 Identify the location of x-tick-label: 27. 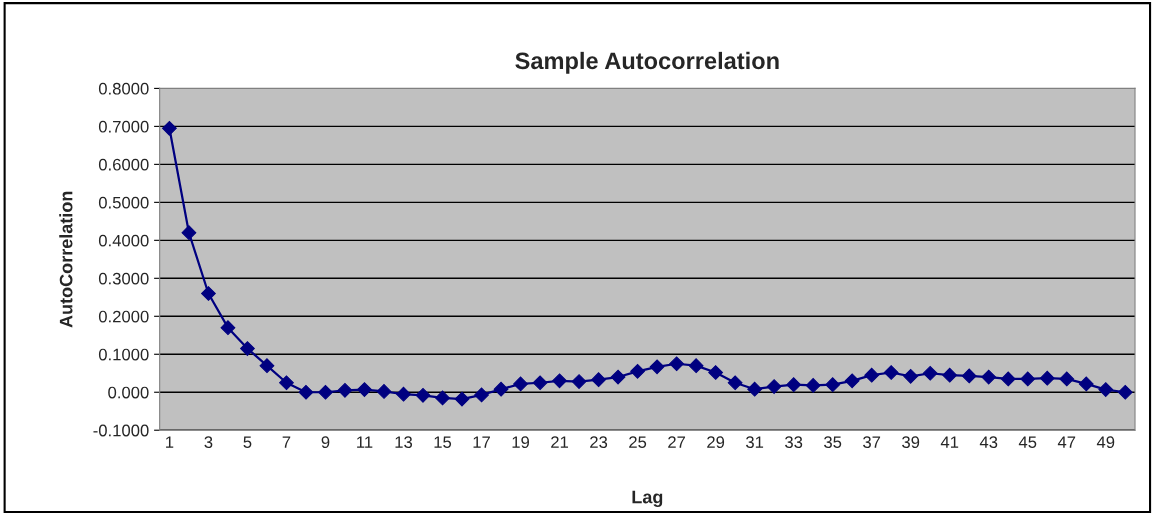
(677, 442).